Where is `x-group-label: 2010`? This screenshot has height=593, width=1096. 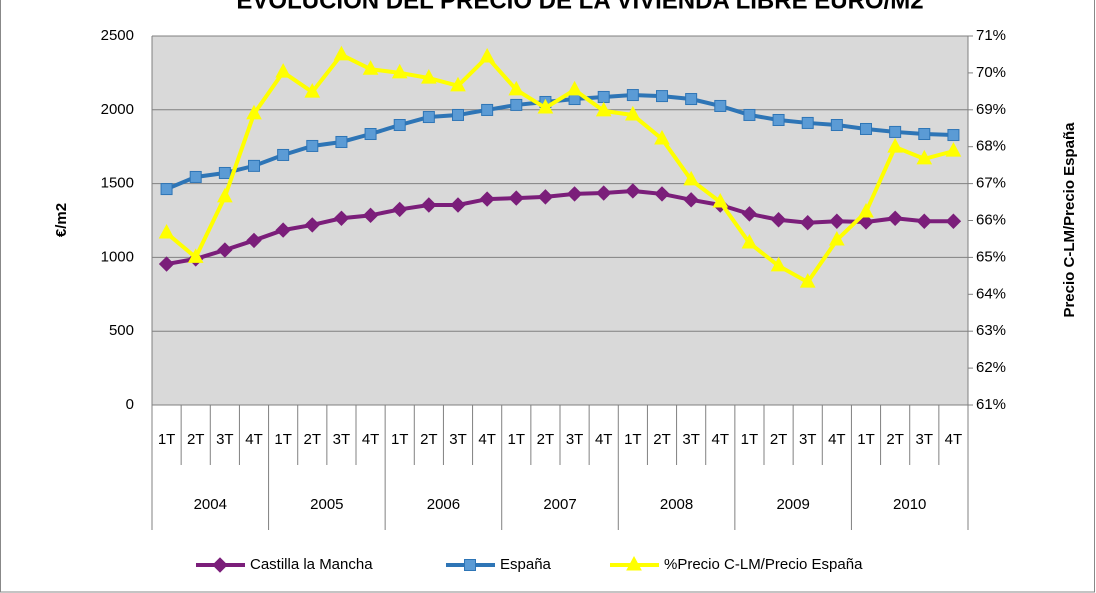 x-group-label: 2010 is located at coordinates (909, 504).